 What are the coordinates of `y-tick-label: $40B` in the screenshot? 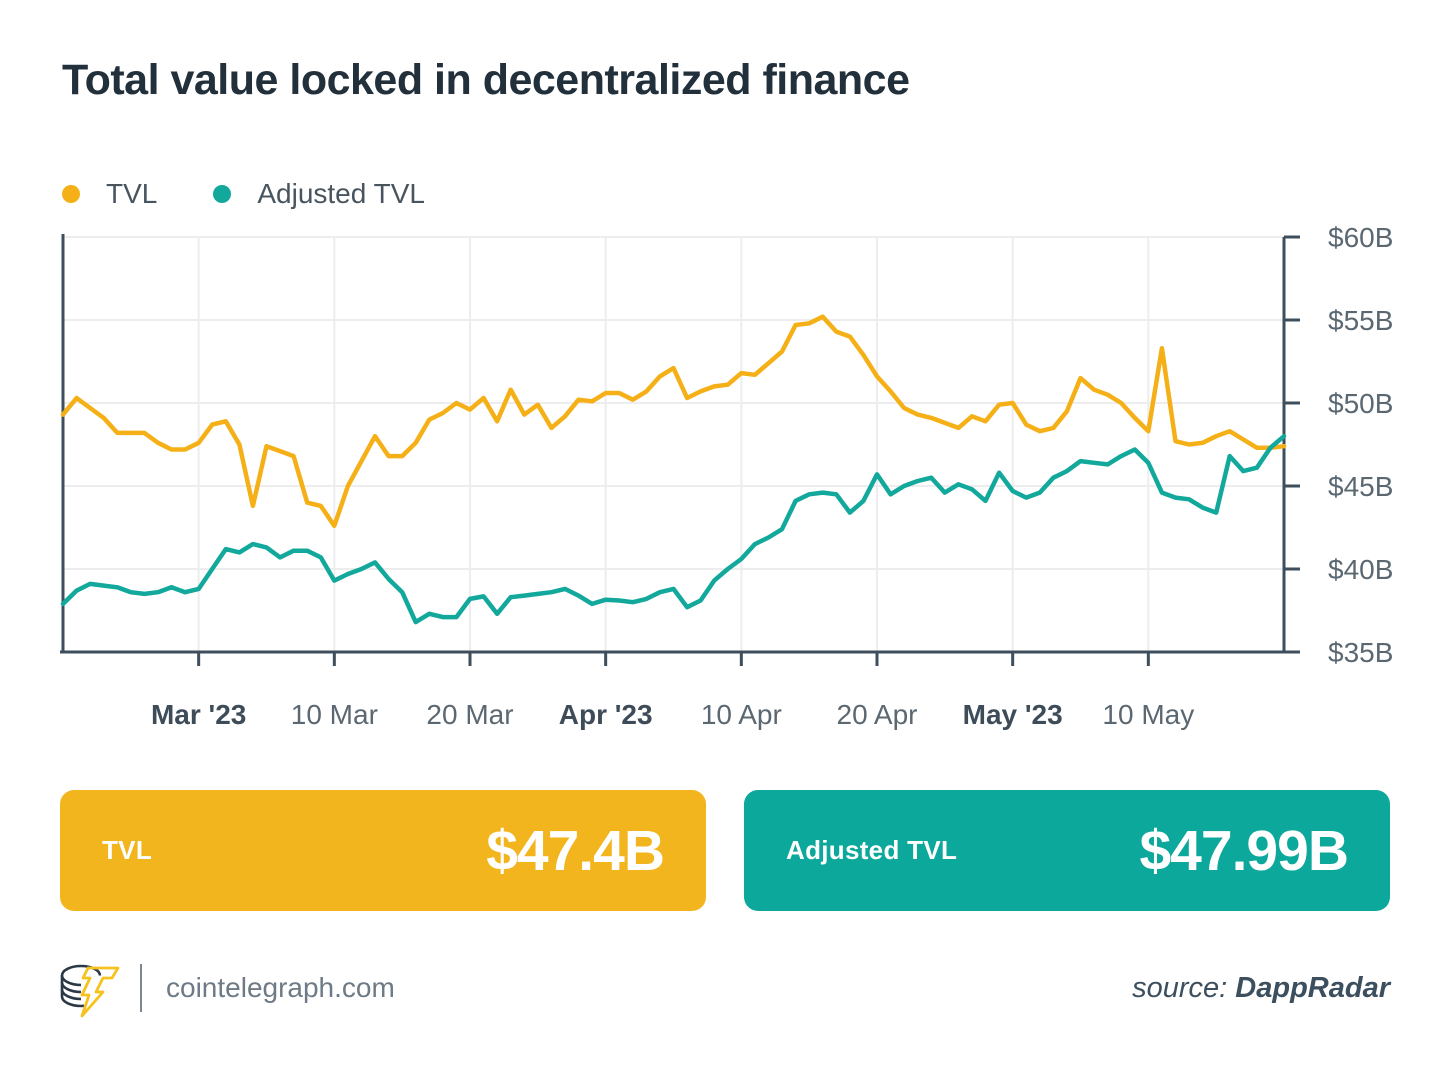 It's located at (1360, 569).